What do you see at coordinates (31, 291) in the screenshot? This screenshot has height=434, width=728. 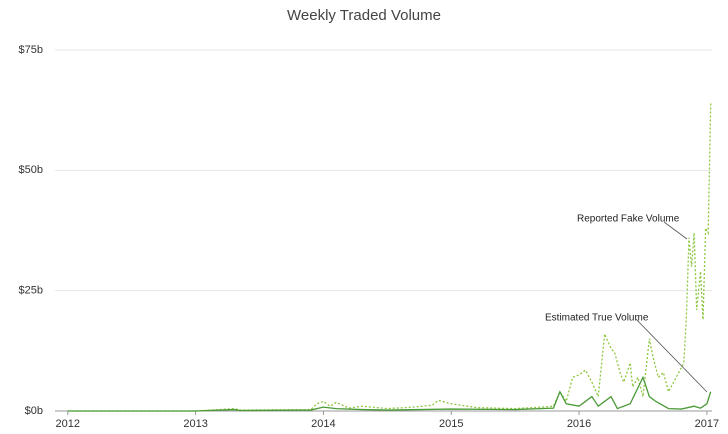 I see `y-tick-label: $25b` at bounding box center [31, 291].